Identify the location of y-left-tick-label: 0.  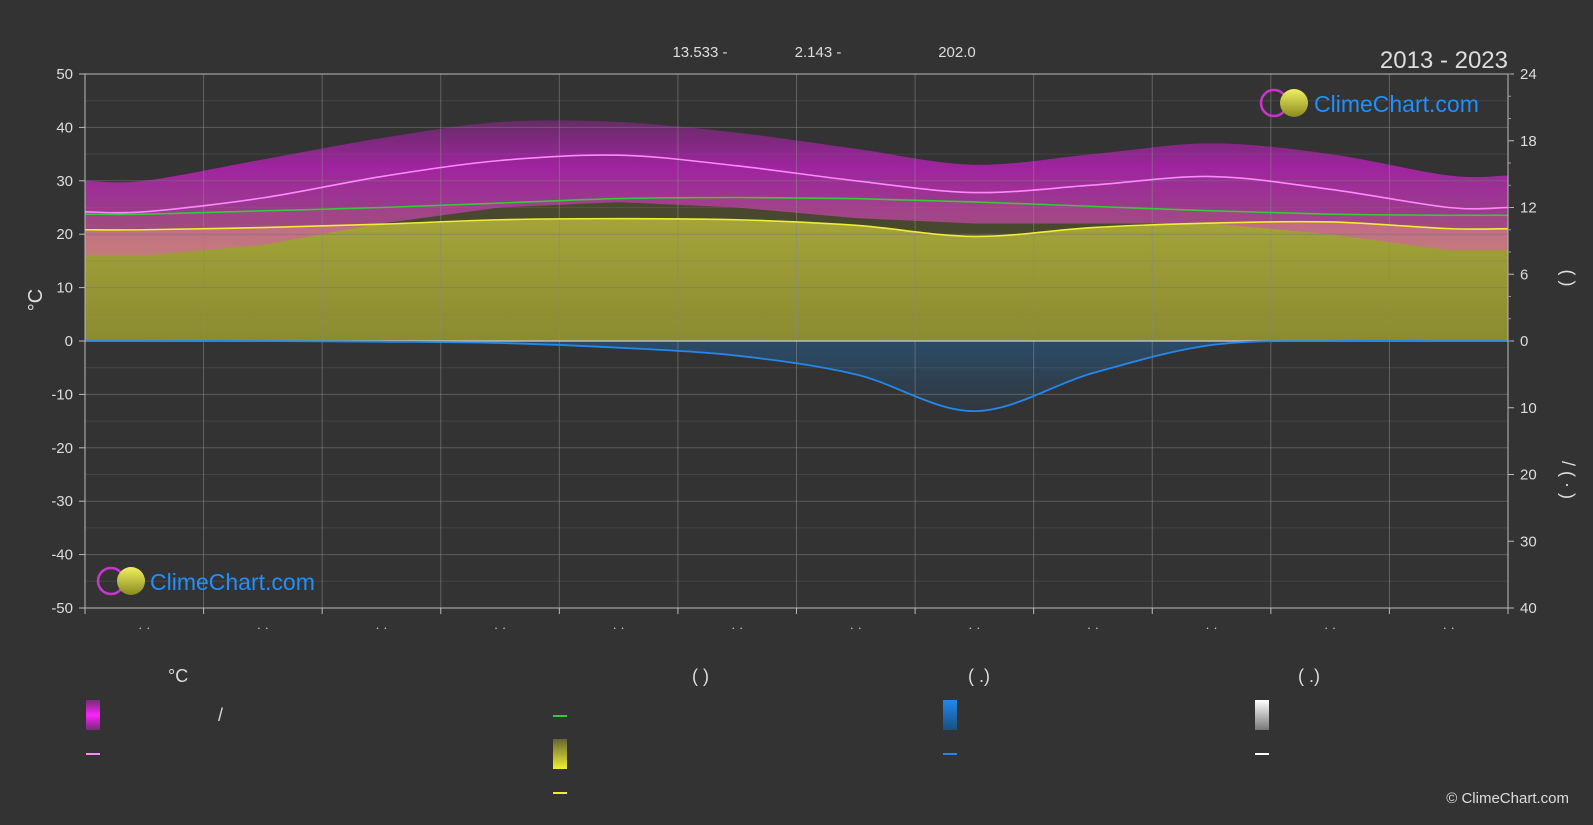
(69, 341).